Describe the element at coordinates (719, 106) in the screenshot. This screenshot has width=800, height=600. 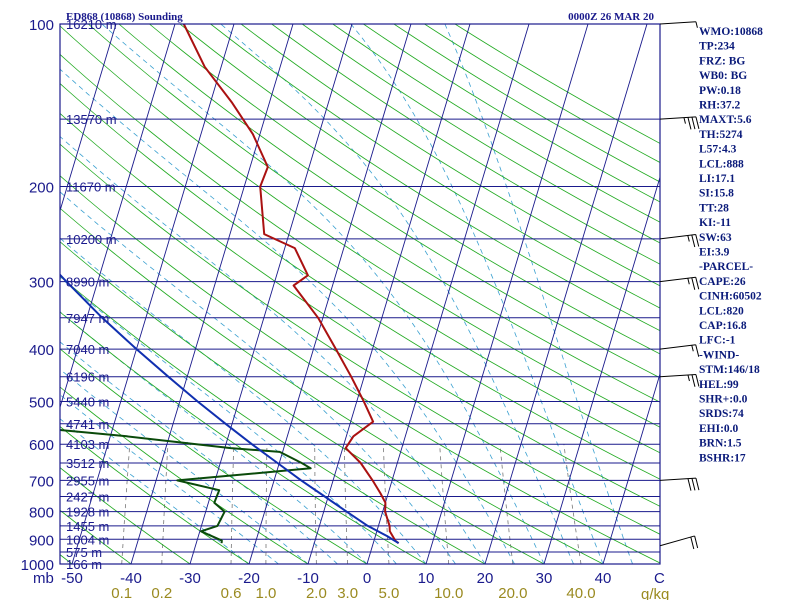
I see `index-panel-line: RH:37.2` at that location.